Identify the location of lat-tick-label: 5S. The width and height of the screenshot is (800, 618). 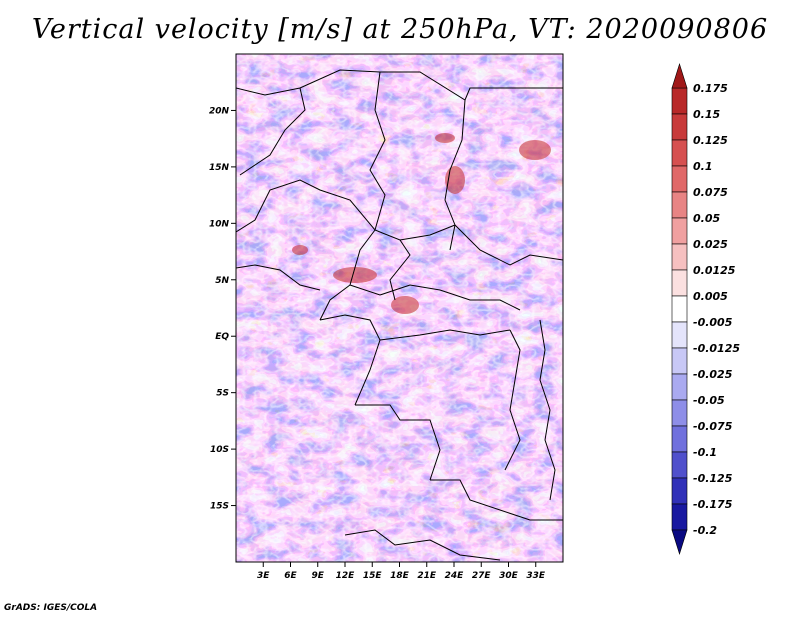
(222, 394).